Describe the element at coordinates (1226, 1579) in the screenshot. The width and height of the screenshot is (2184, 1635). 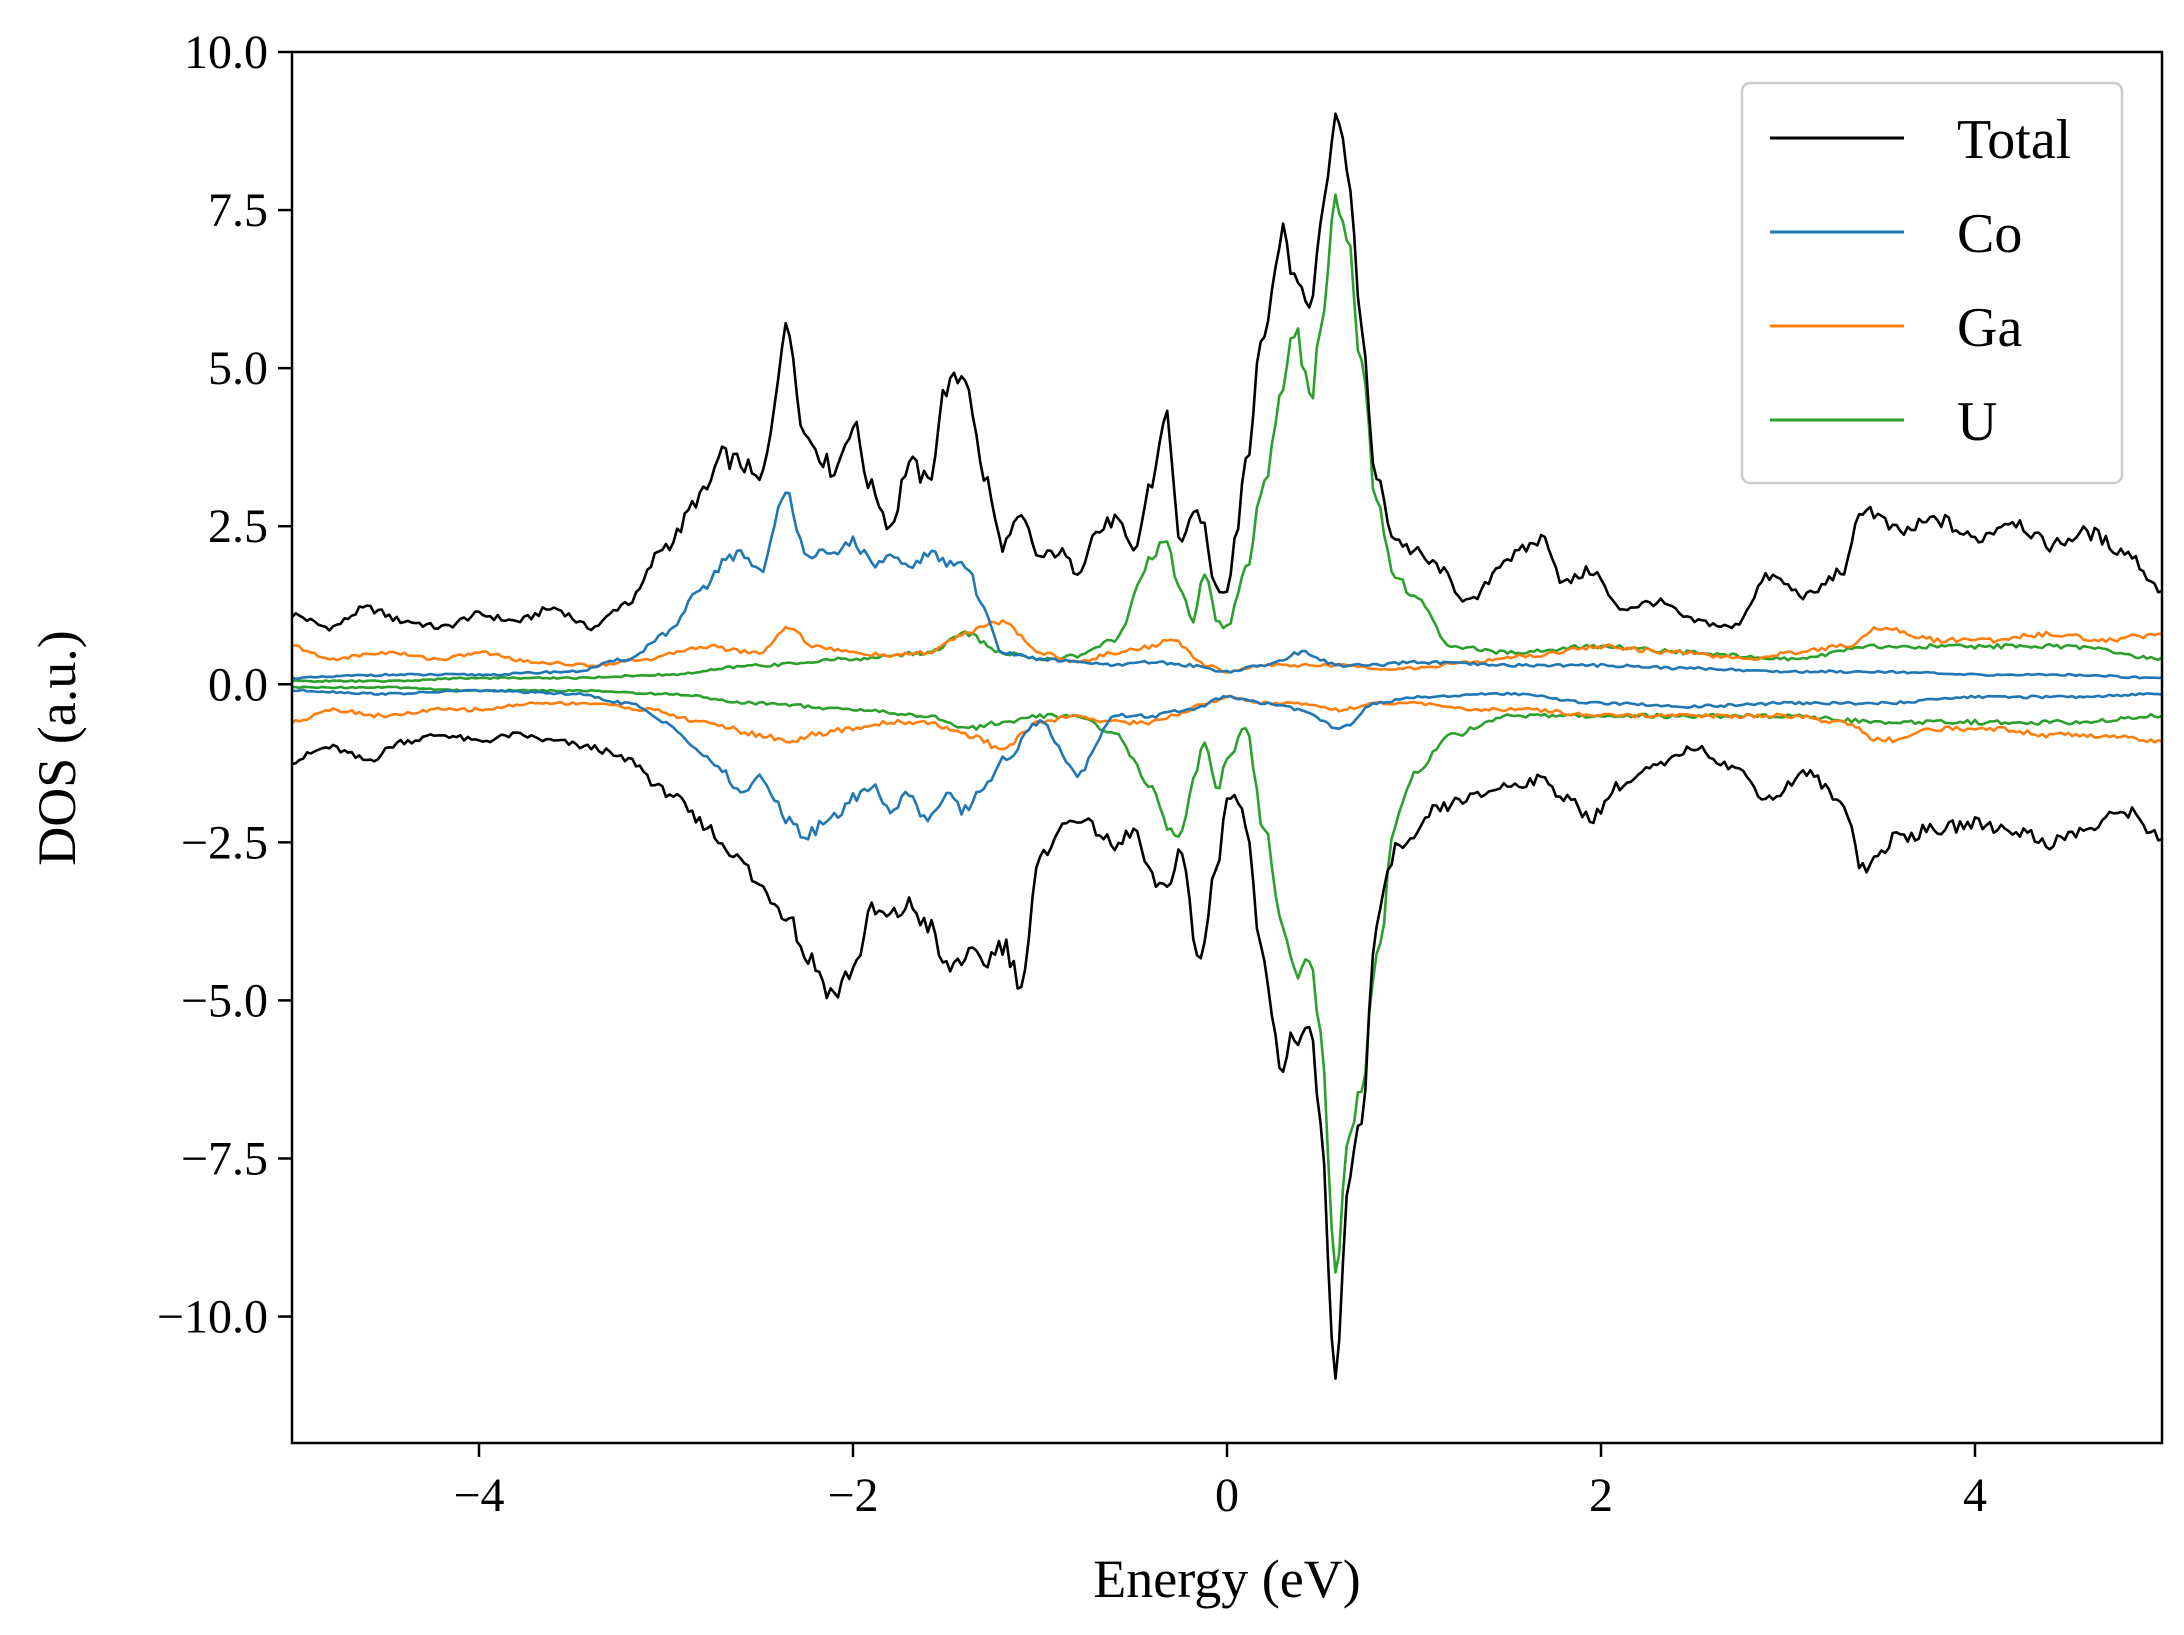
I see `x-axis-label: Energy (eV)` at that location.